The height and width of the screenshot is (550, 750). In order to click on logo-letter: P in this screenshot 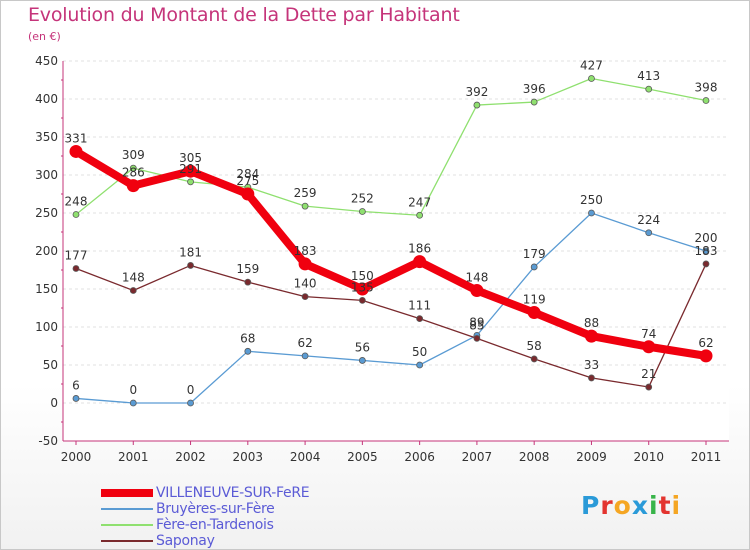, I will do `click(591, 505)`.